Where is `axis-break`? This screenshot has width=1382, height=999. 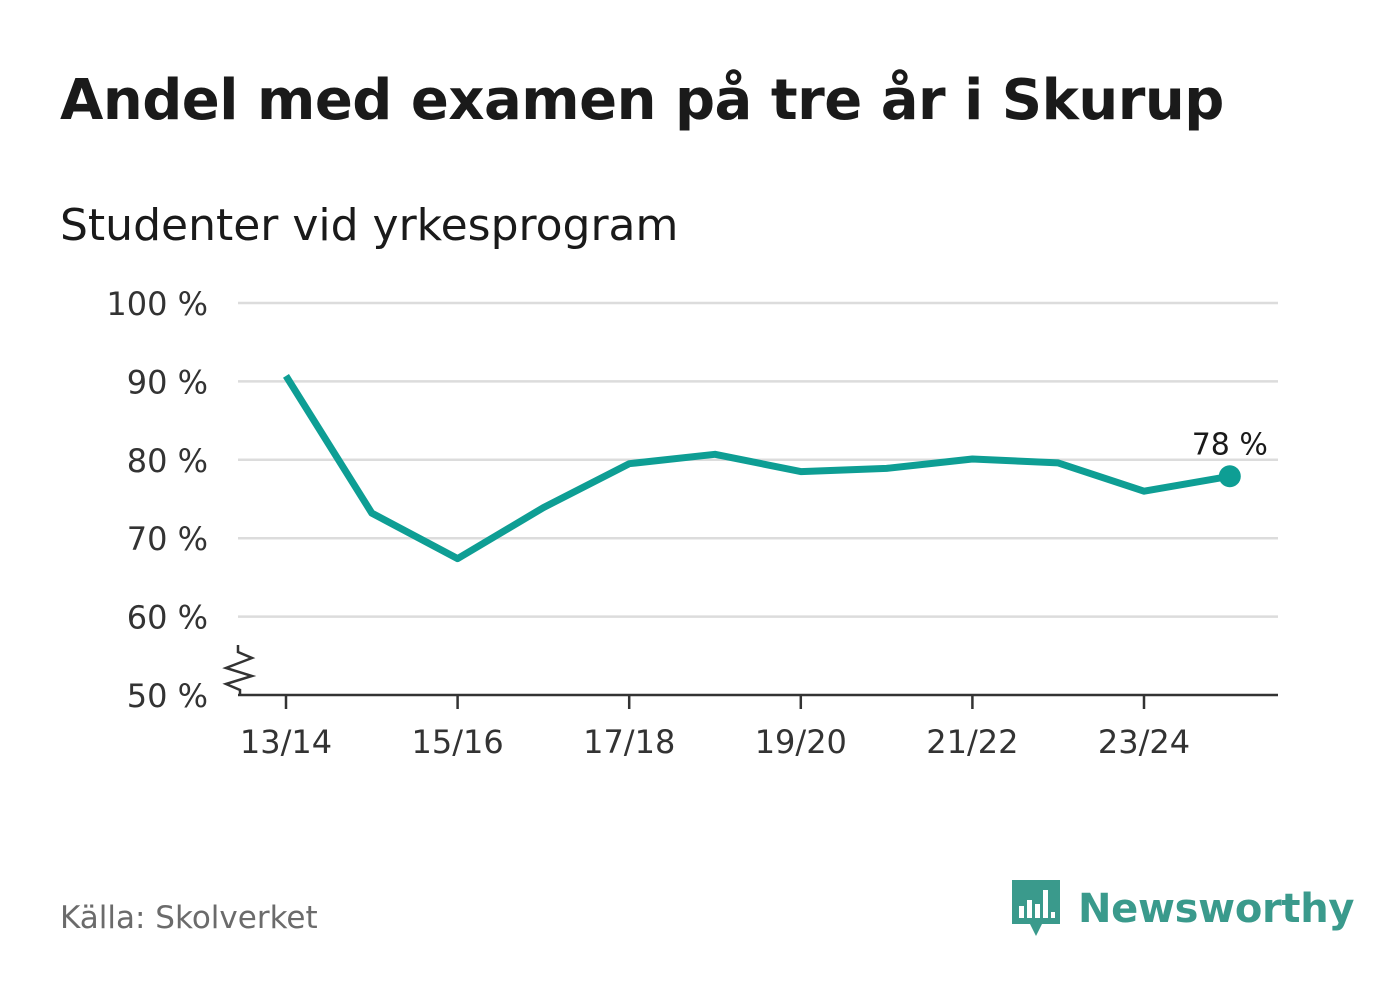
axis-break is located at coordinates (239, 670).